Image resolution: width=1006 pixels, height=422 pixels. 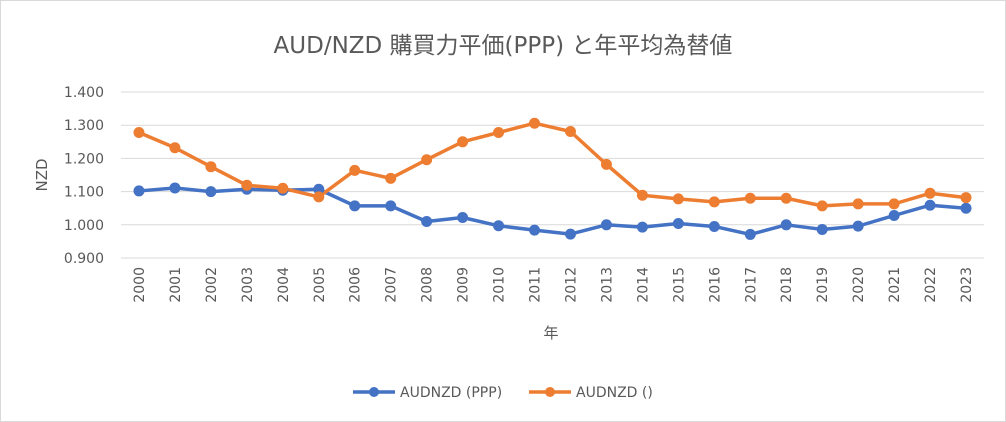 What do you see at coordinates (500, 285) in the screenshot?
I see `x-tick-label: 2010` at bounding box center [500, 285].